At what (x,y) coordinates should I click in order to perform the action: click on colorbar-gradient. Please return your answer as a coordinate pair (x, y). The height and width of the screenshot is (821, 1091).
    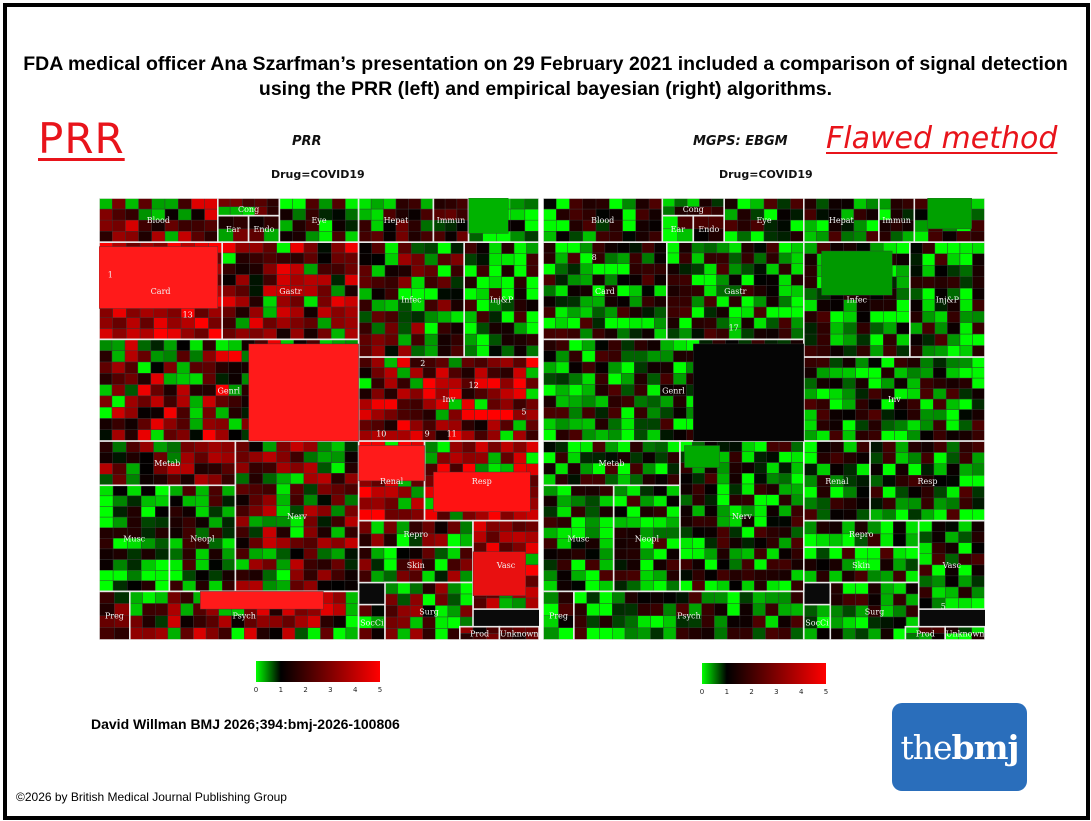
    Looking at the image, I should click on (764, 673).